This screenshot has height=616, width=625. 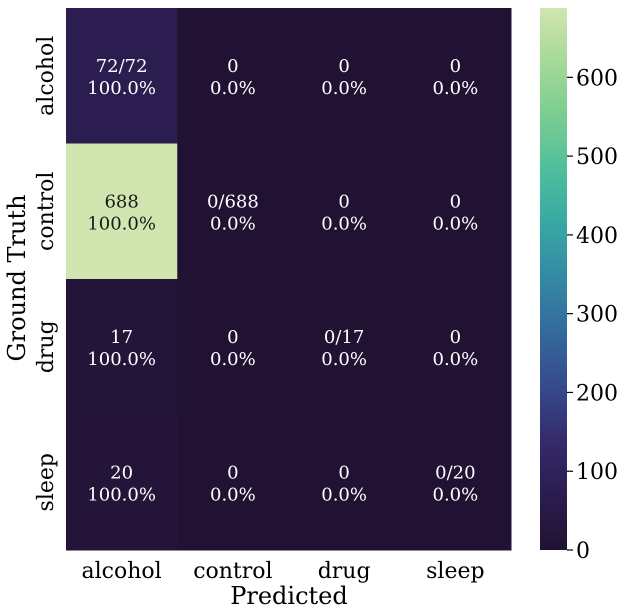 I want to click on cell-count-label: 0/688, so click(x=233, y=201).